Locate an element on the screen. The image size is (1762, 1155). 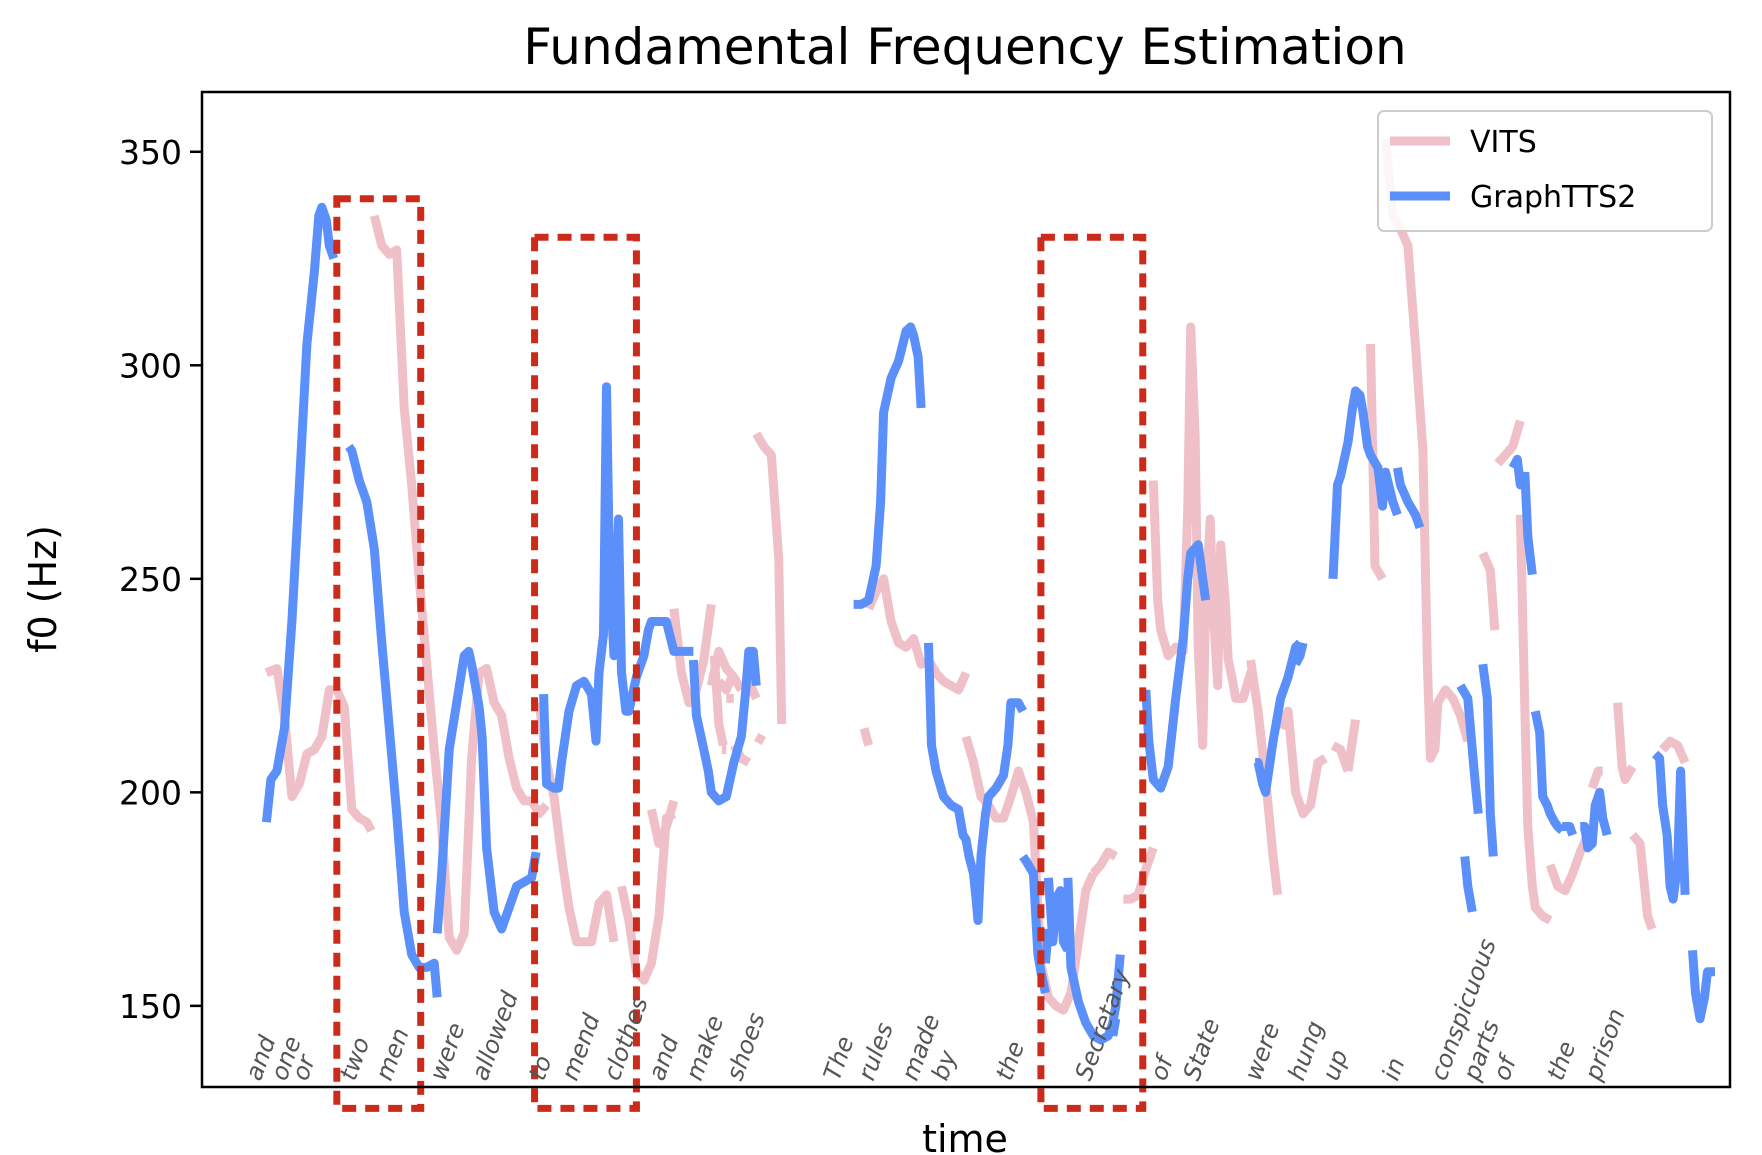
word-label: State is located at coordinates (1202, 1049).